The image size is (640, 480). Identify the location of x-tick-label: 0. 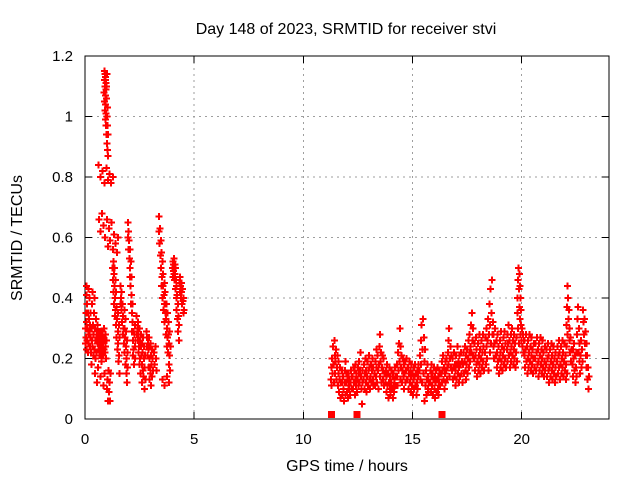
(85, 439).